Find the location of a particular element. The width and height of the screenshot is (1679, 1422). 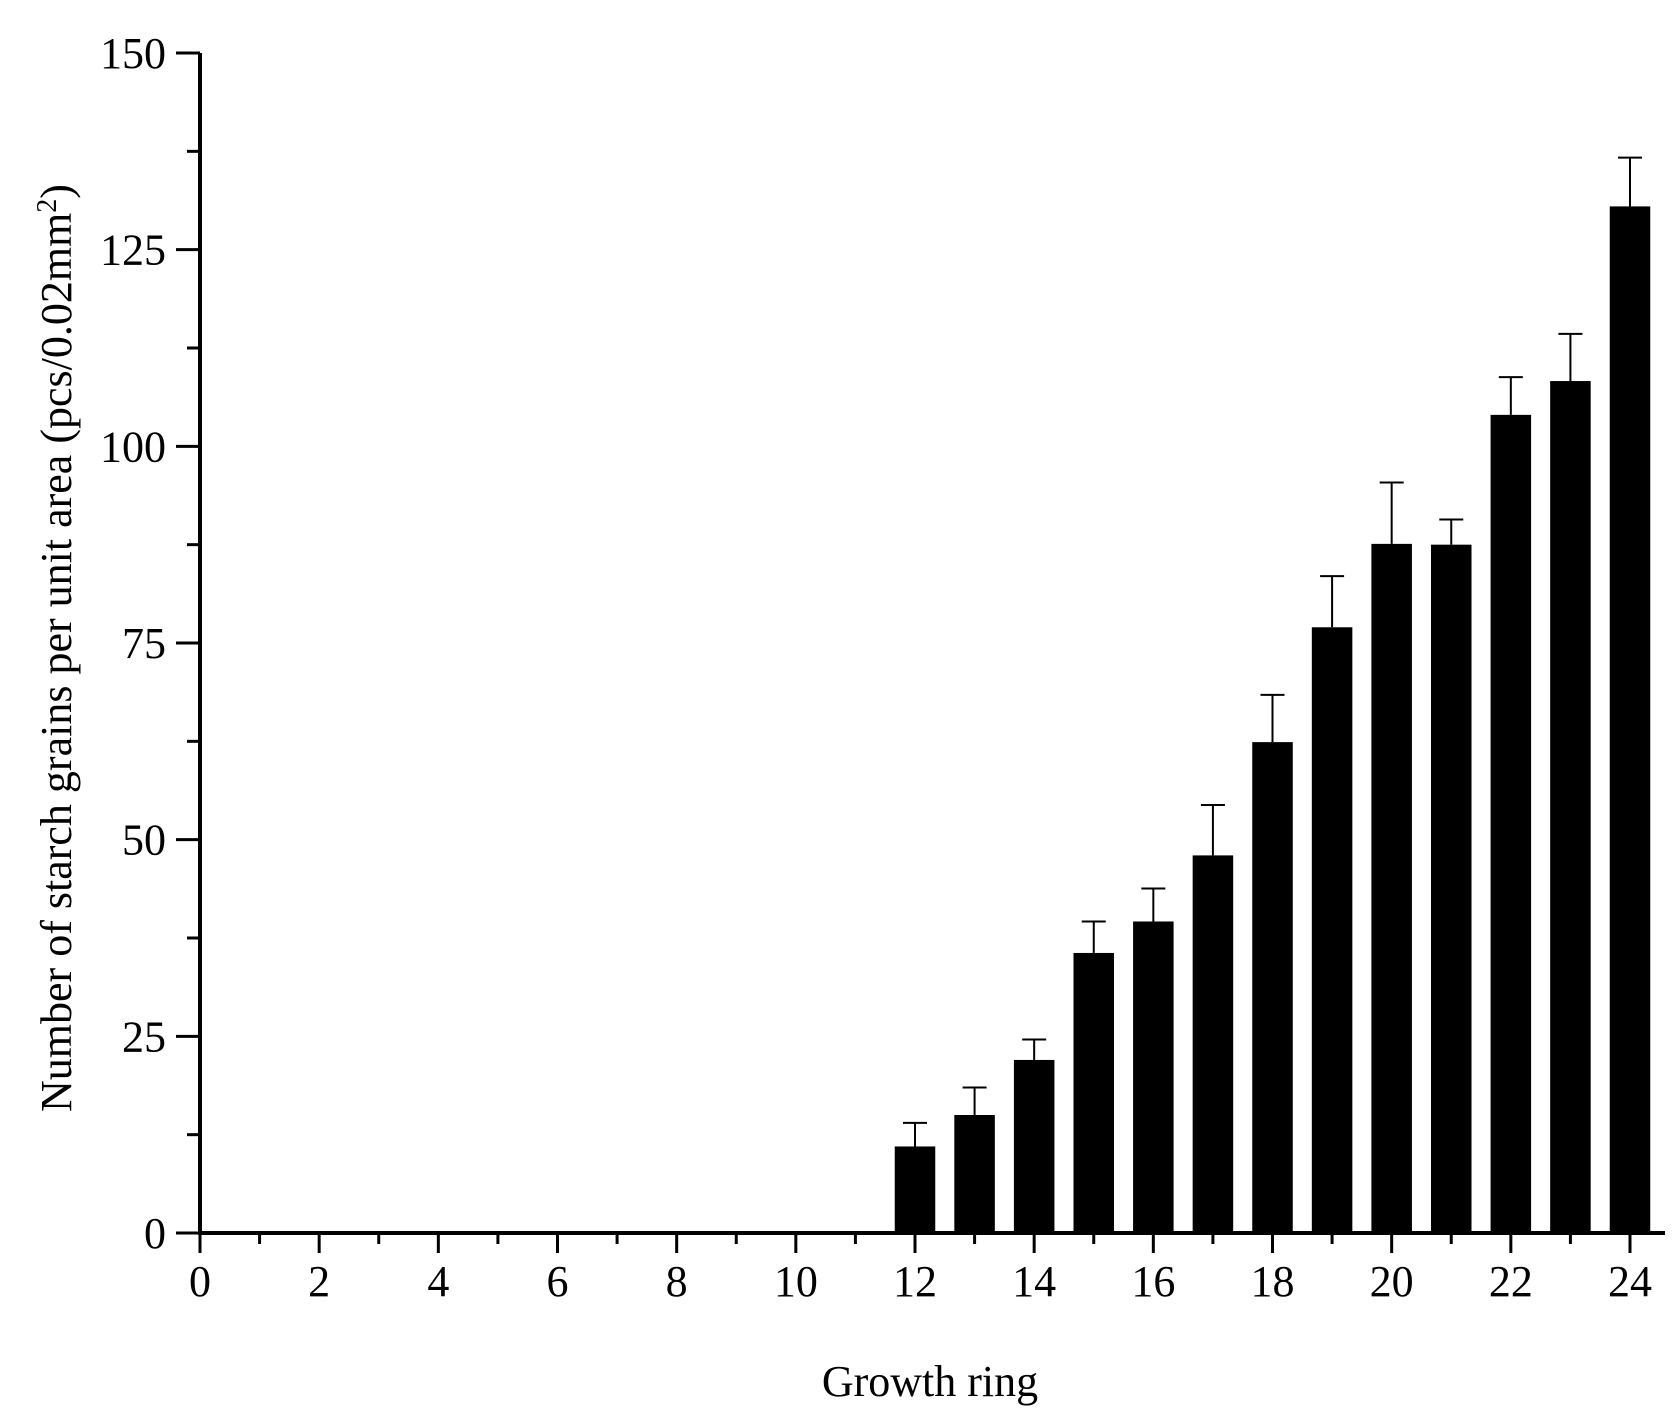

y-tick-label: 0 is located at coordinates (155, 1233).